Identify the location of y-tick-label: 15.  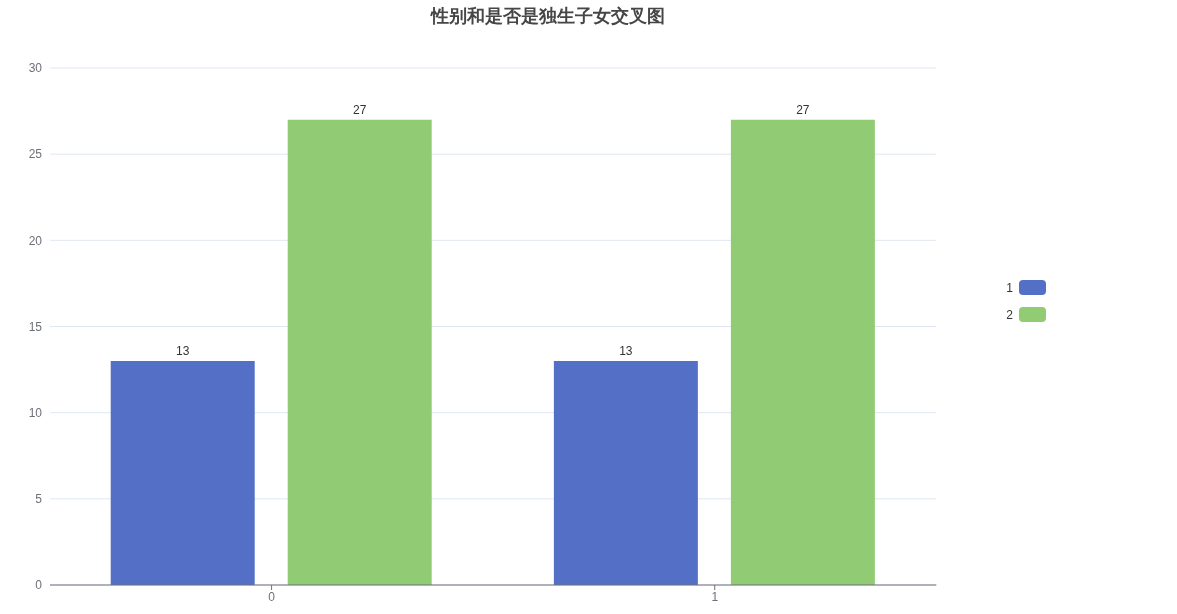
(35, 326).